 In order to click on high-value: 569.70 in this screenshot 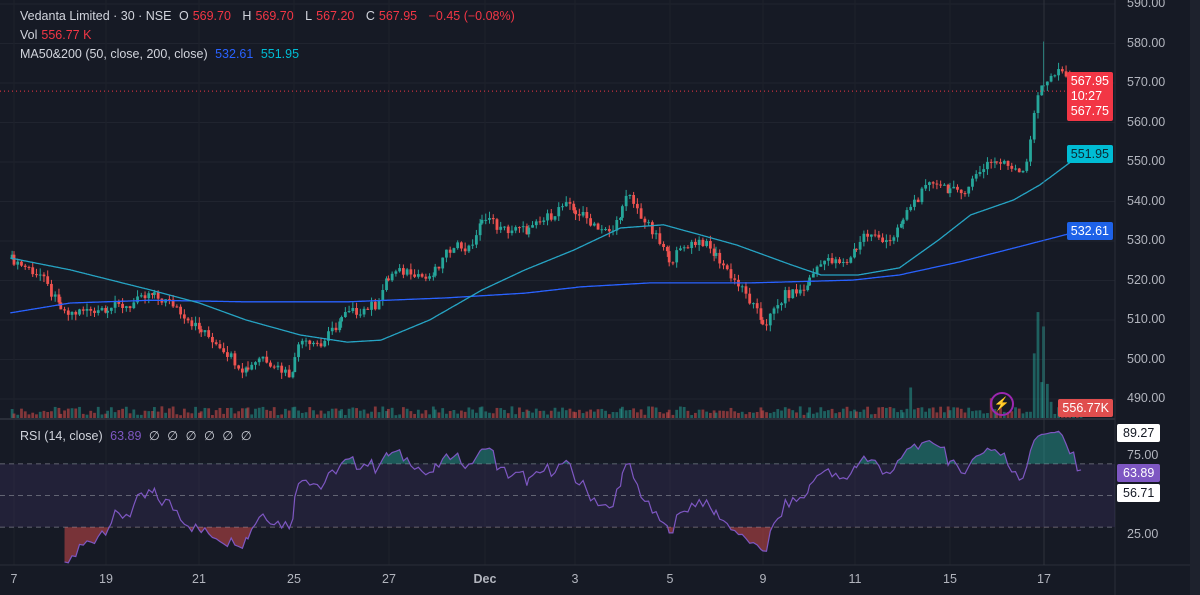, I will do `click(274, 16)`.